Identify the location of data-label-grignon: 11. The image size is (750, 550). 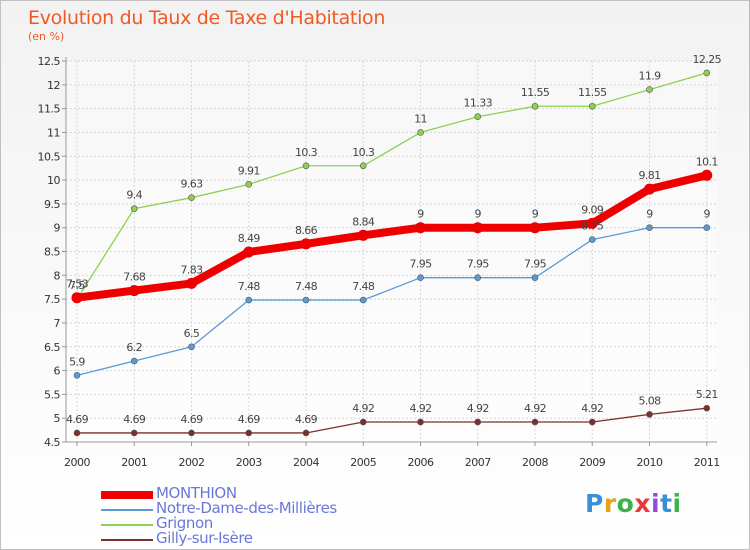
(420, 118).